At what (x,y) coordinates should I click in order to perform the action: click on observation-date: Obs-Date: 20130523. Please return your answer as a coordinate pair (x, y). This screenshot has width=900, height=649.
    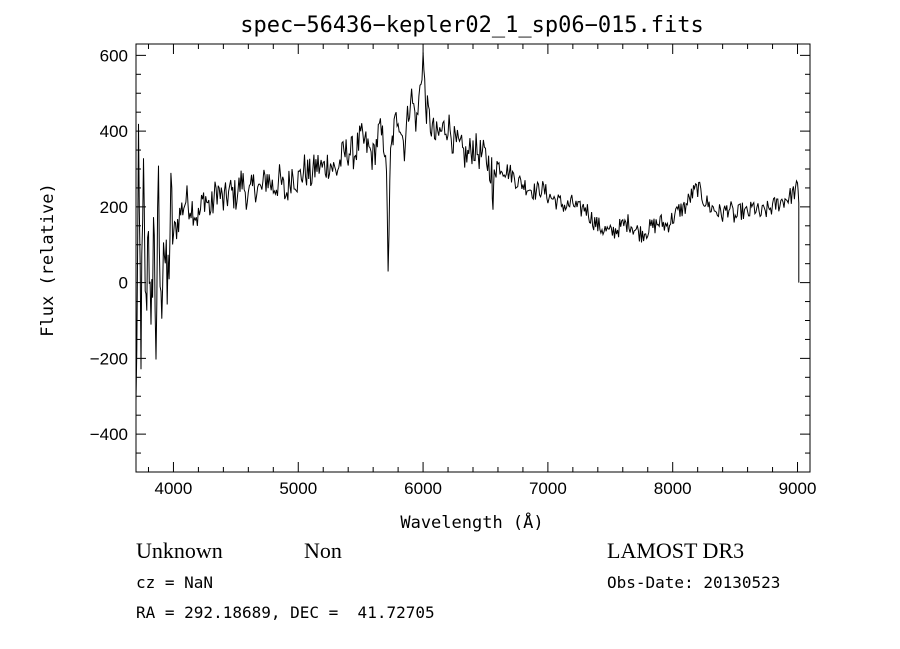
    Looking at the image, I should click on (694, 582).